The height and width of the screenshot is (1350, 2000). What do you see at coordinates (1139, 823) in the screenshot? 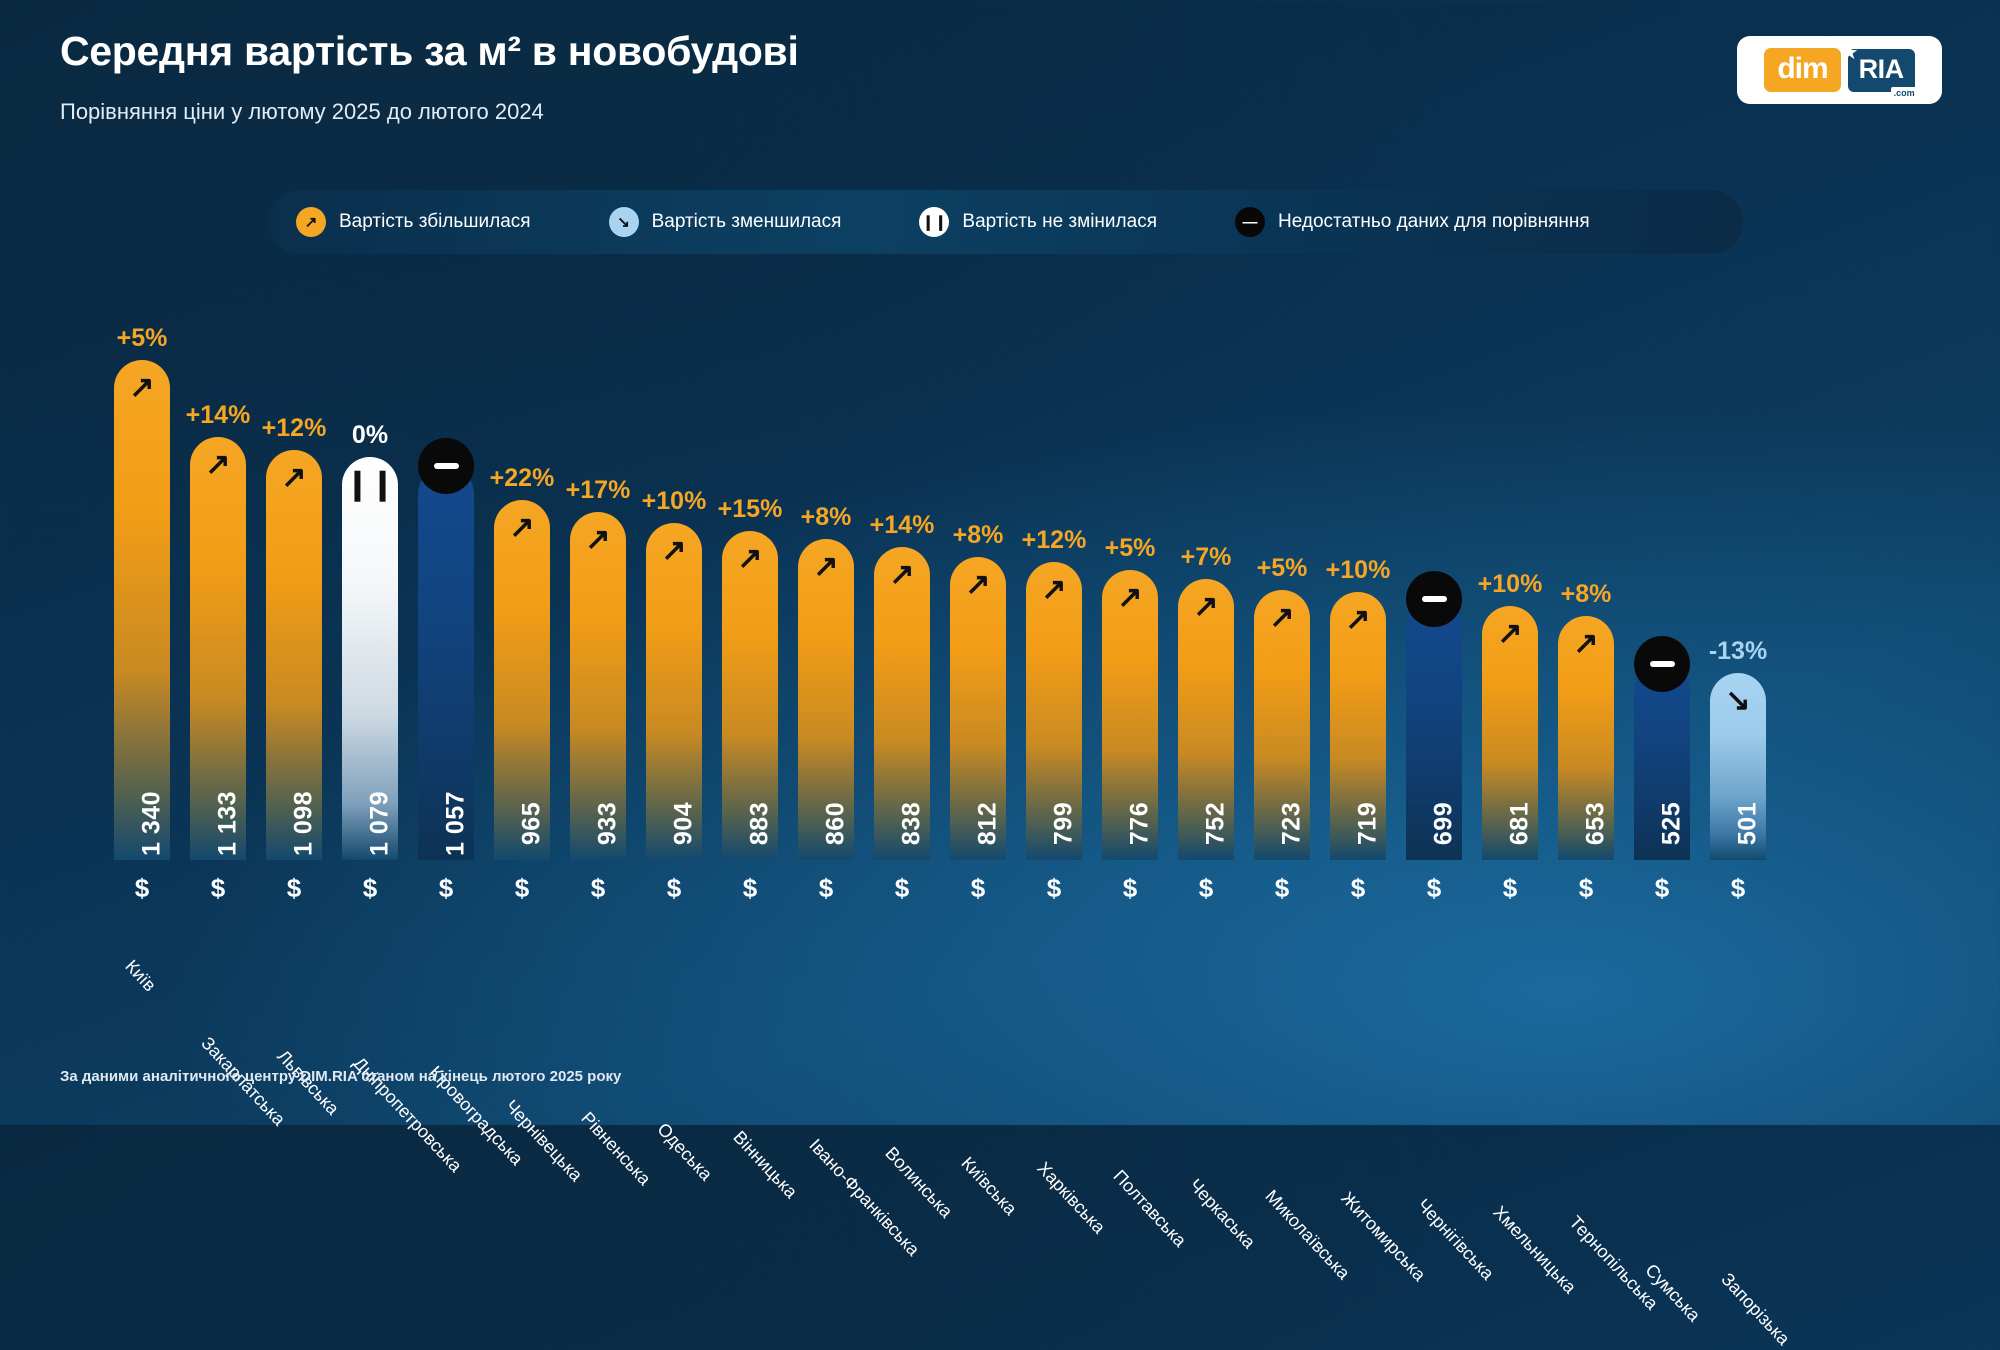
I see `bar-value-label: 776` at bounding box center [1139, 823].